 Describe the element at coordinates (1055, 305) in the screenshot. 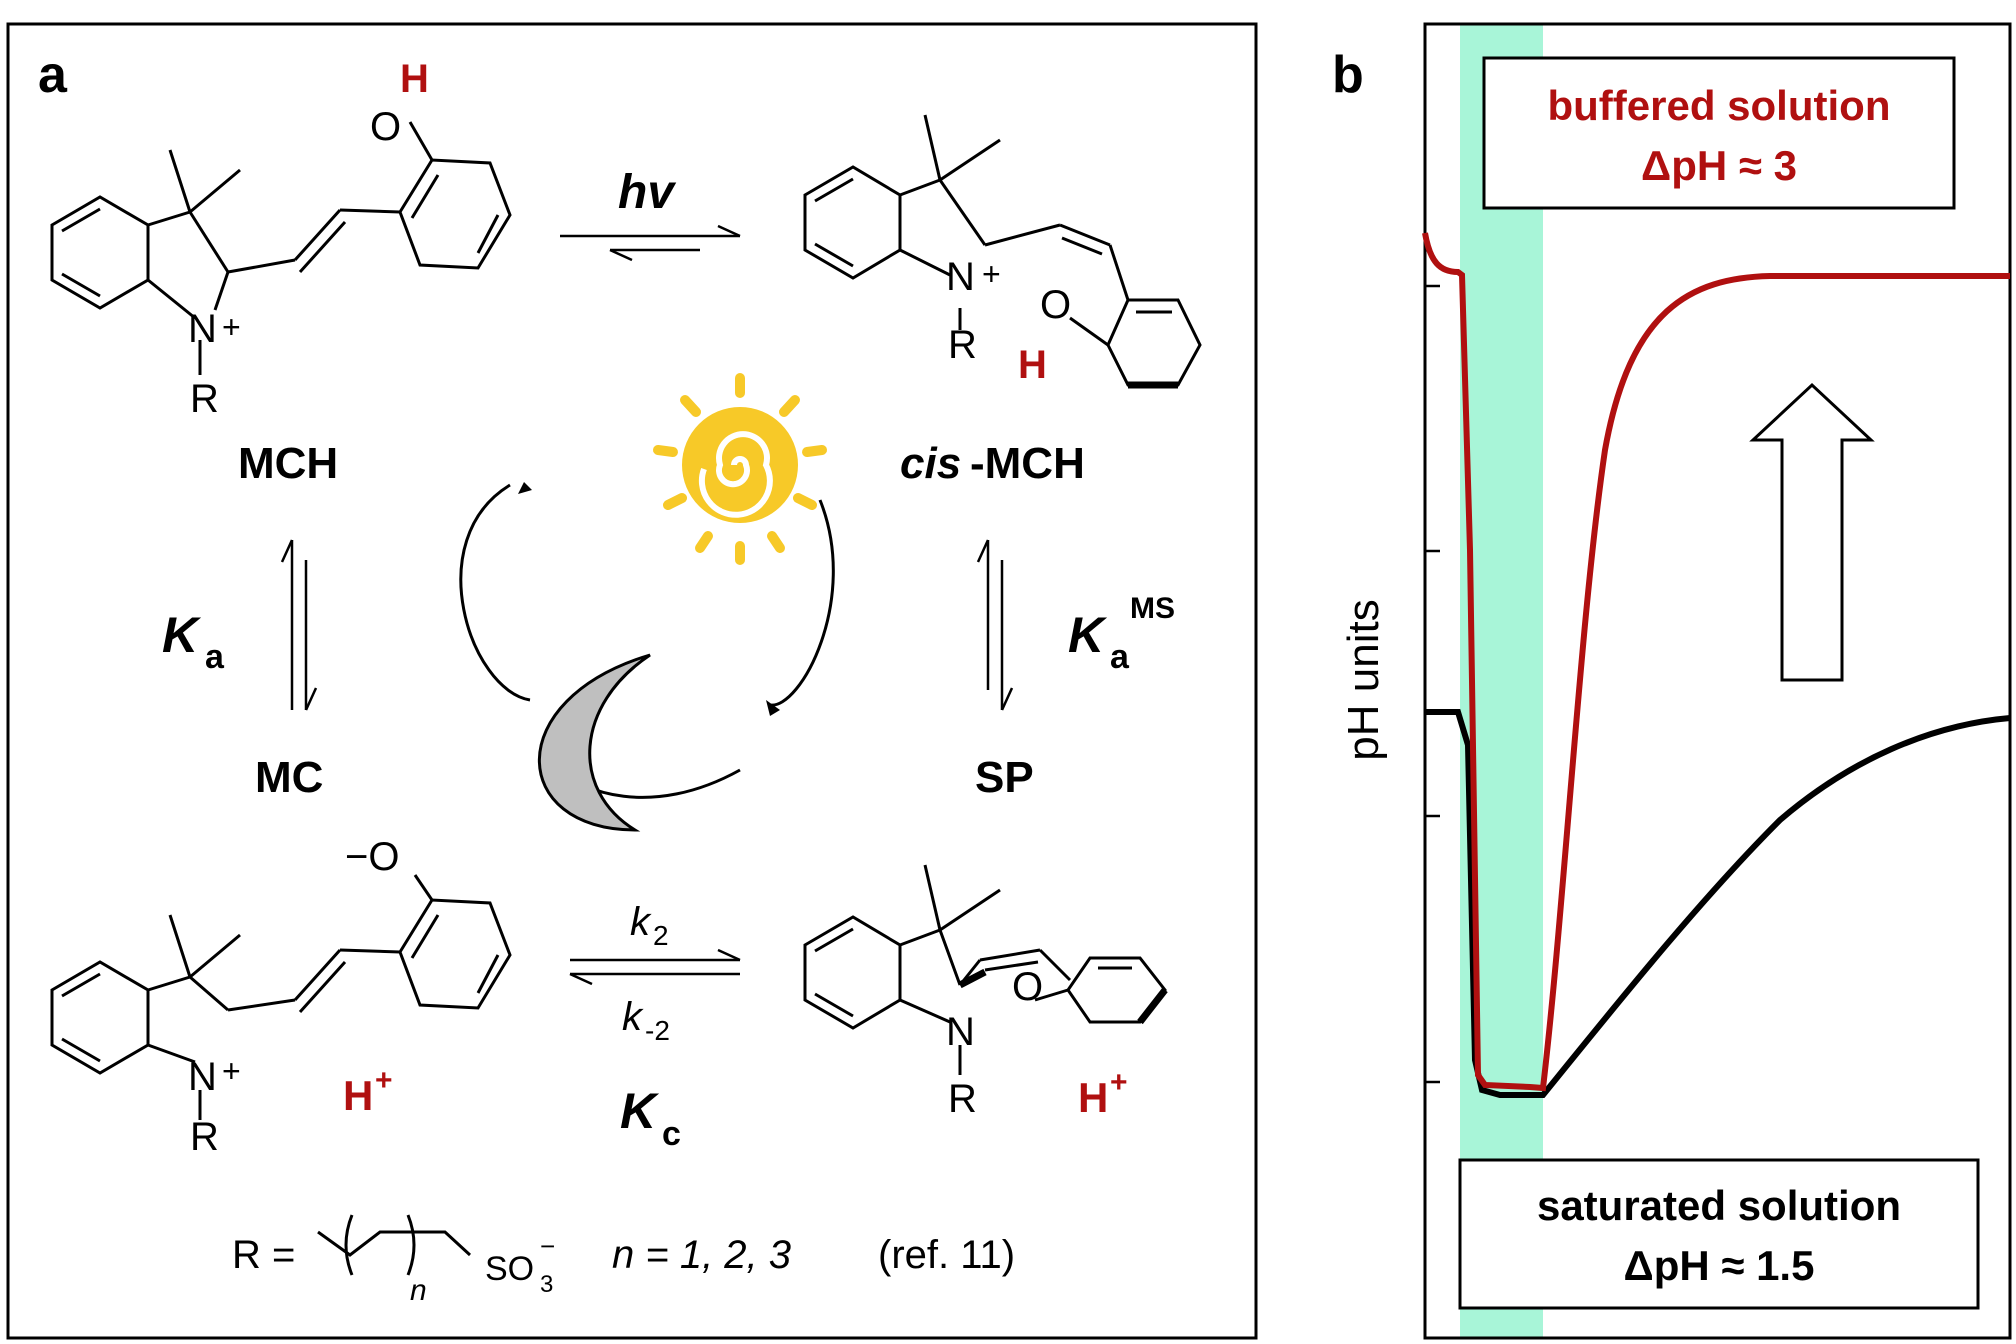

I see `cis-mch-oxygen: O` at that location.